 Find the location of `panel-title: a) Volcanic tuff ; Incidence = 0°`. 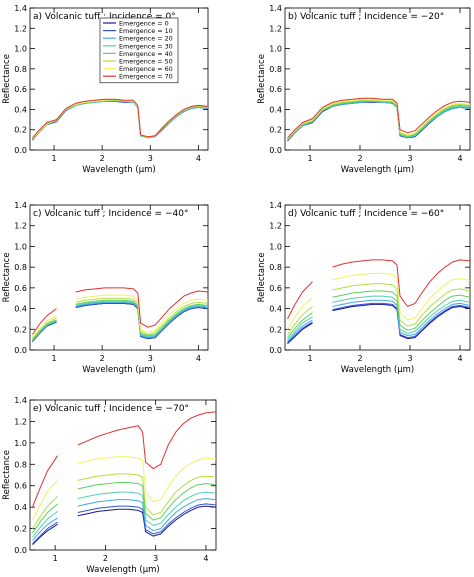

panel-title: a) Volcanic tuff ; Incidence = 0° is located at coordinates (104, 17).